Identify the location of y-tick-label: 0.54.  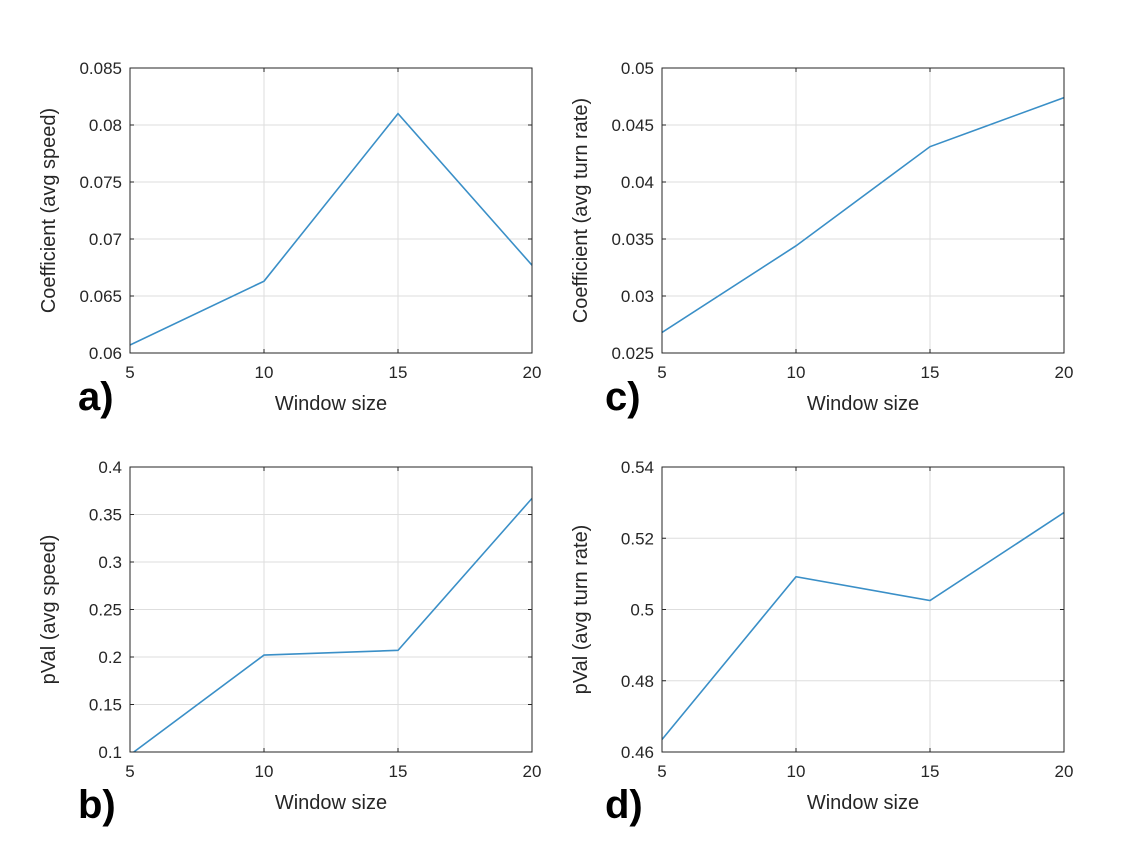
(637, 467).